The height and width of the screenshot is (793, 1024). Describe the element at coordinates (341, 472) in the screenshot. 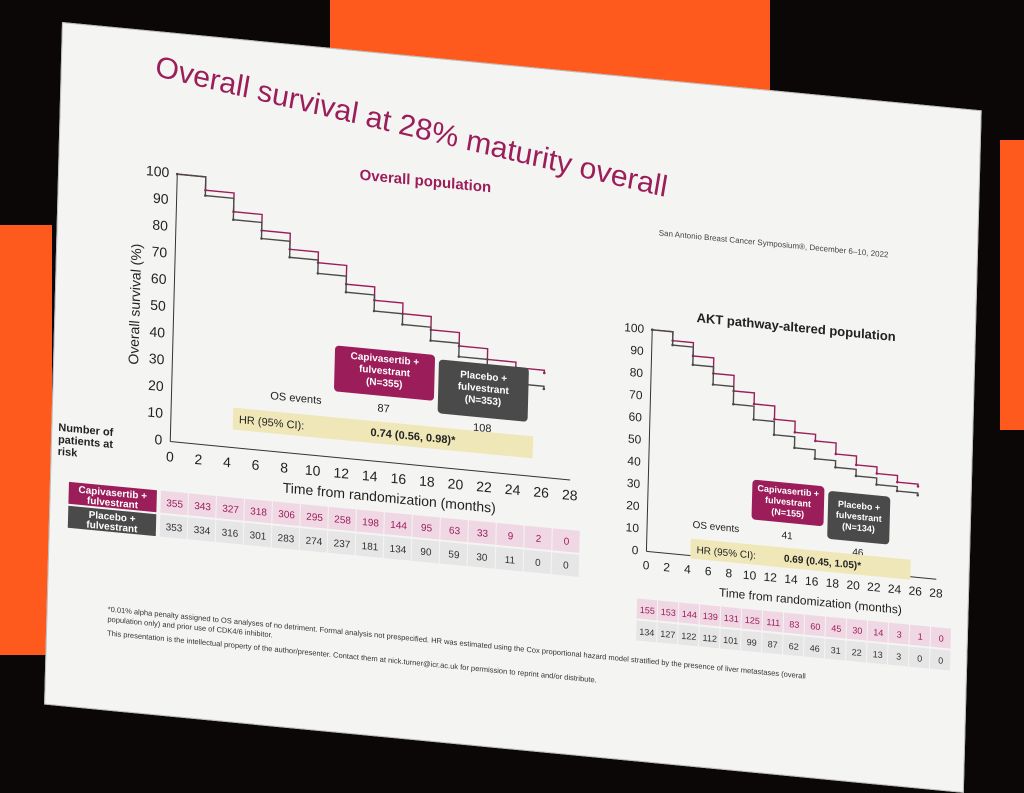

I see `chart1-x-tick: 12` at that location.